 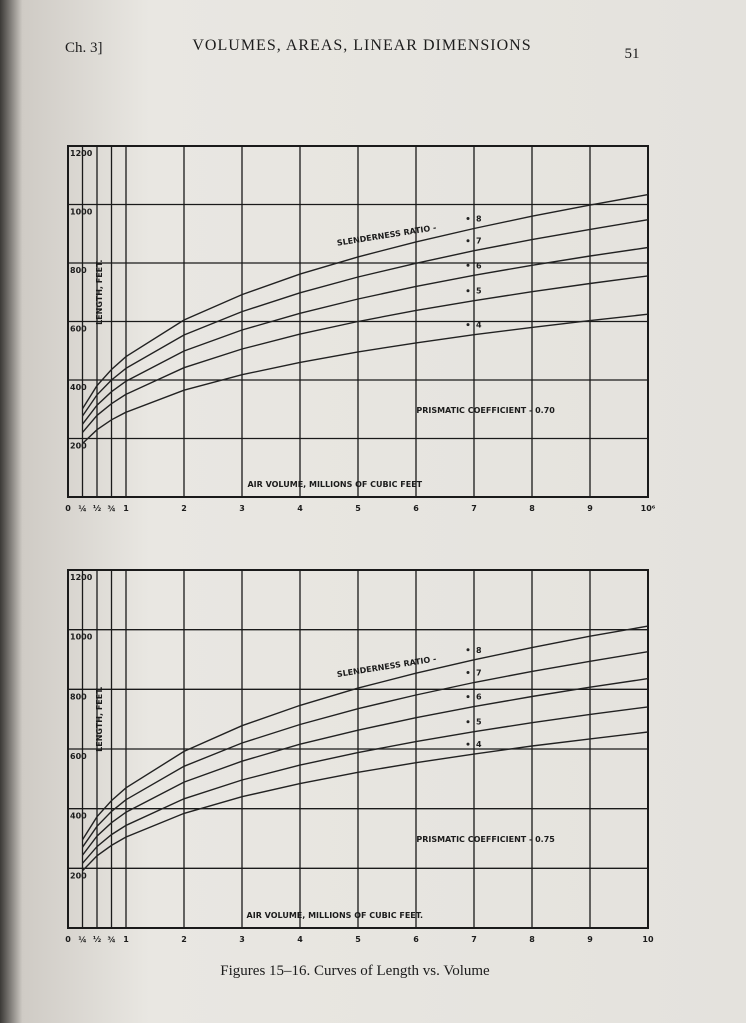 I want to click on chapter: Ch. 3], so click(x=84, y=48).